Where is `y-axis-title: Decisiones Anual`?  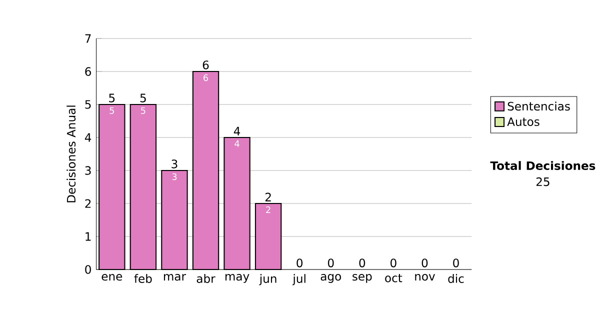 y-axis-title: Decisiones Anual is located at coordinates (71, 154).